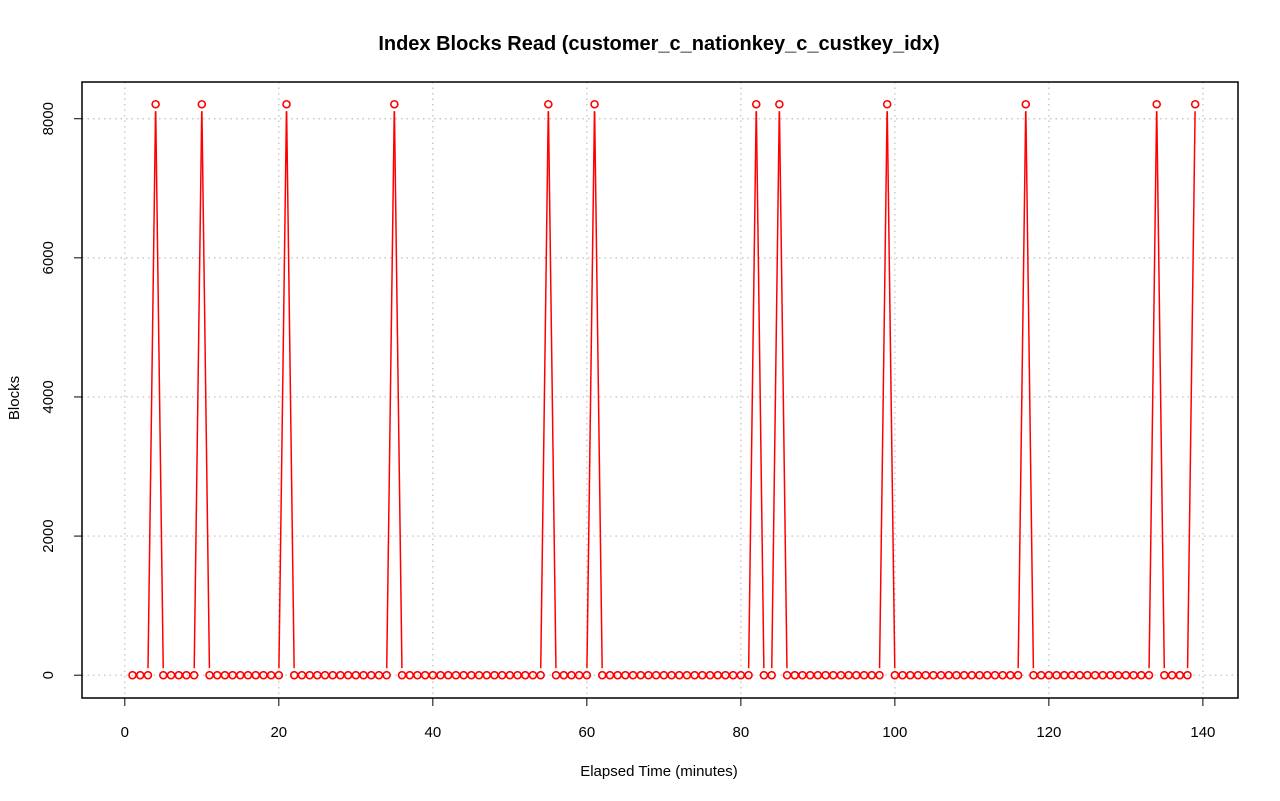 This screenshot has width=1280, height=801. What do you see at coordinates (894, 732) in the screenshot?
I see `x-tick-label: 100` at bounding box center [894, 732].